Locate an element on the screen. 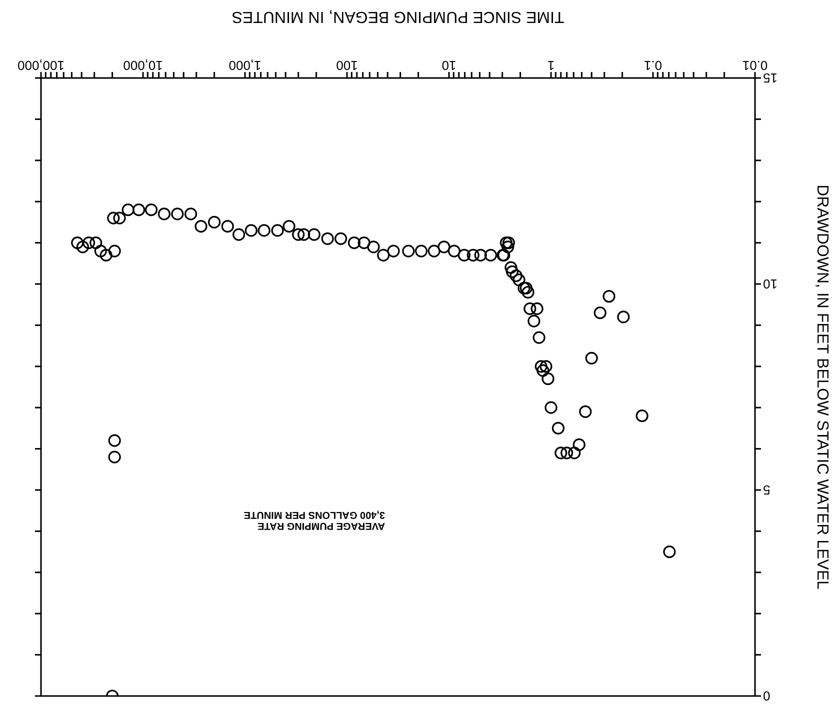 This screenshot has height=705, width=837. y-tick-label: 0 is located at coordinates (766, 696).